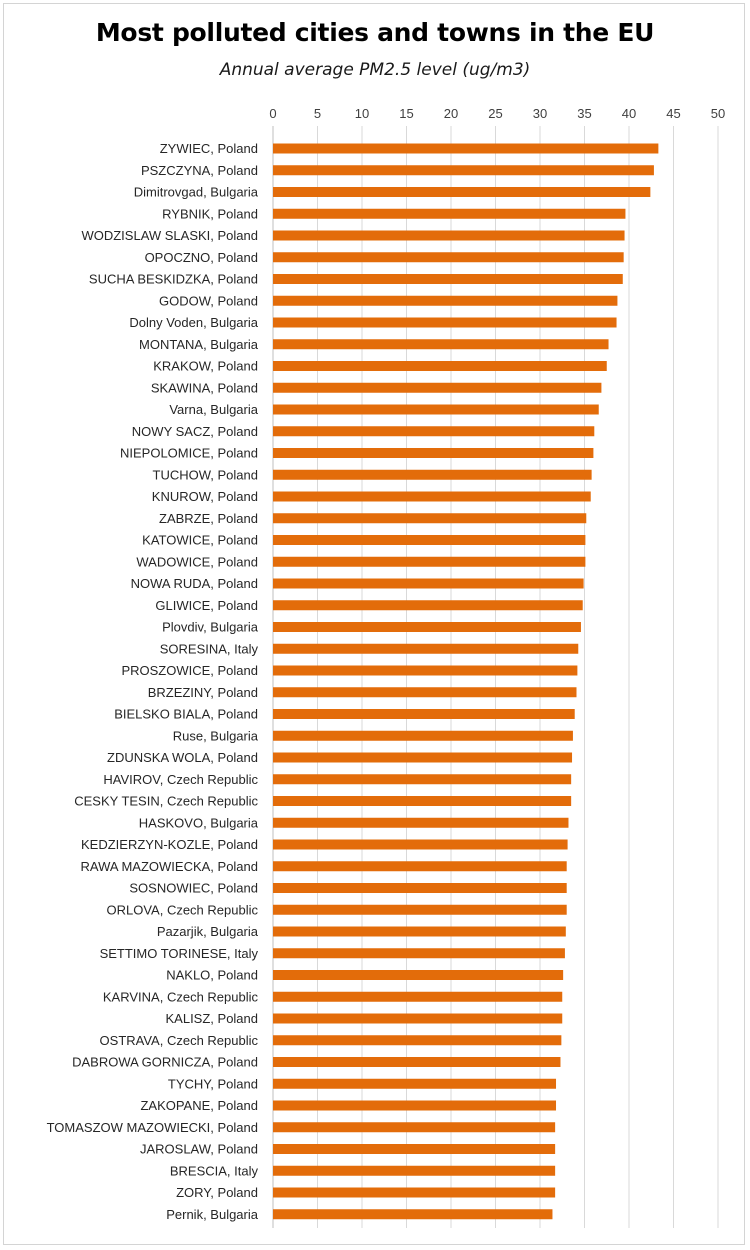 This screenshot has height=1250, width=750. What do you see at coordinates (169, 844) in the screenshot?
I see `category-label: KEDZIERZYN-KOZLE, Poland` at bounding box center [169, 844].